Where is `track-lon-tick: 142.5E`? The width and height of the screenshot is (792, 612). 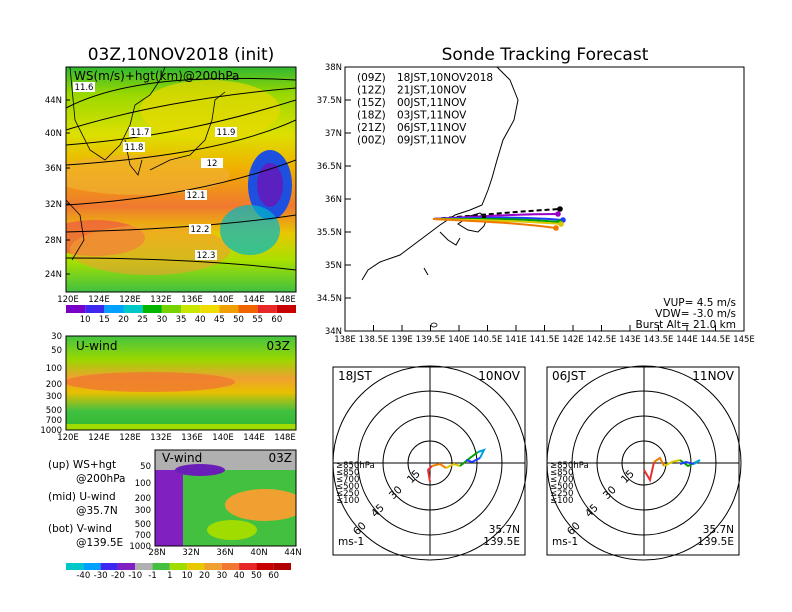
track-lon-tick: 142.5E is located at coordinates (602, 340).